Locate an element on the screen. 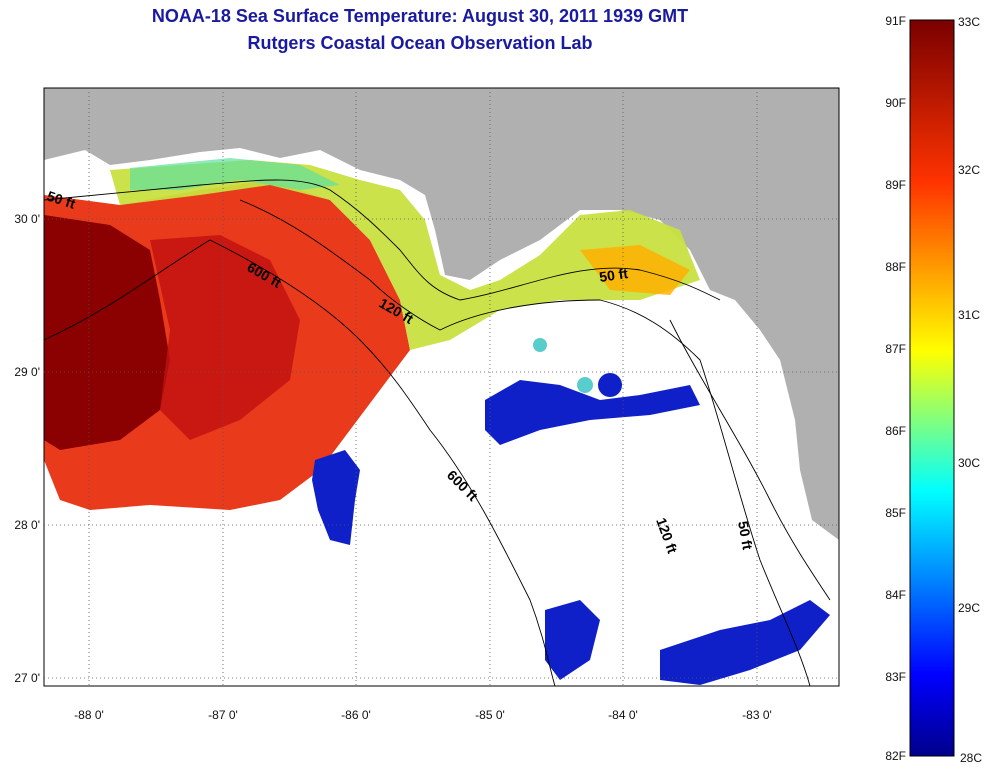 The image size is (992, 770). hot-water-core is located at coordinates (107, 332).